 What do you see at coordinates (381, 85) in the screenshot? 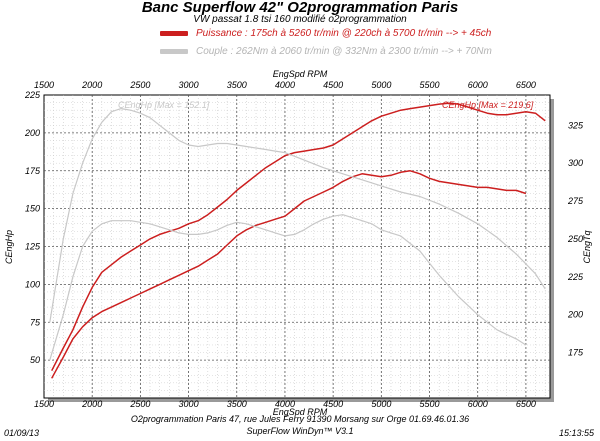
I see `x-tick-label-top: 5000` at bounding box center [381, 85].